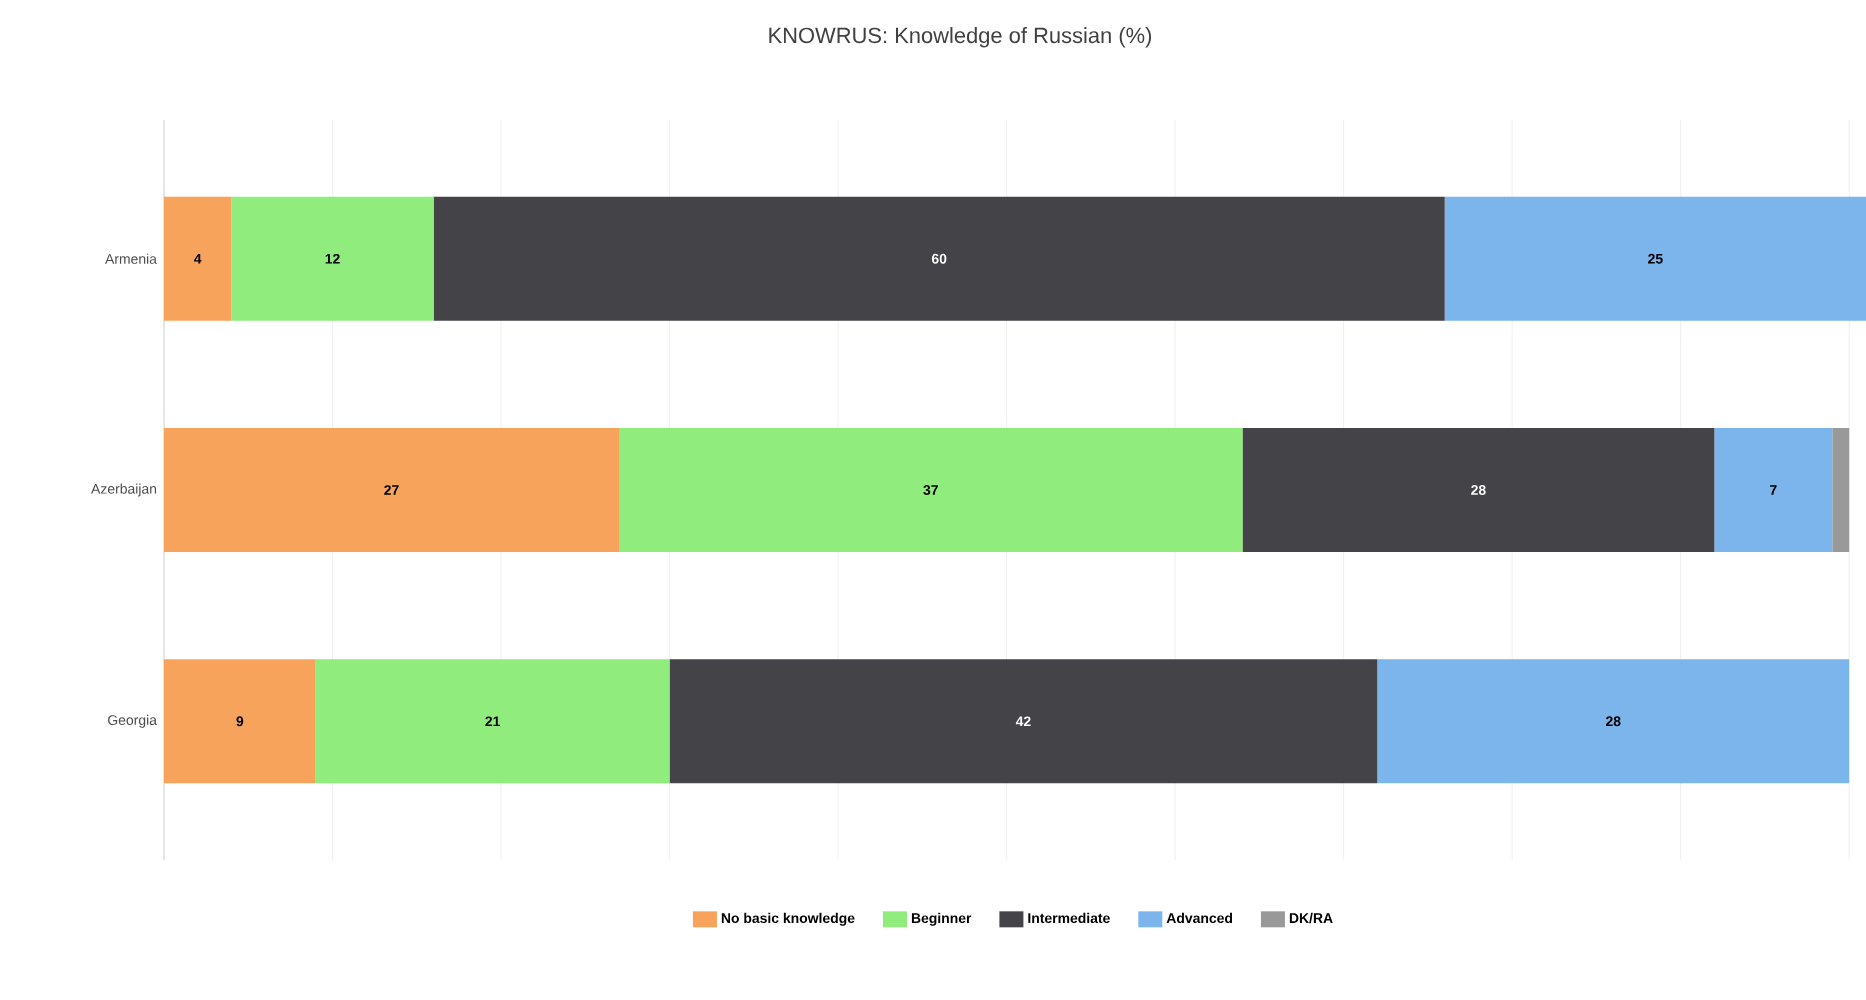  What do you see at coordinates (960, 37) in the screenshot?
I see `chart-title: KNOWRUS: Knowledge of Russian (%)` at bounding box center [960, 37].